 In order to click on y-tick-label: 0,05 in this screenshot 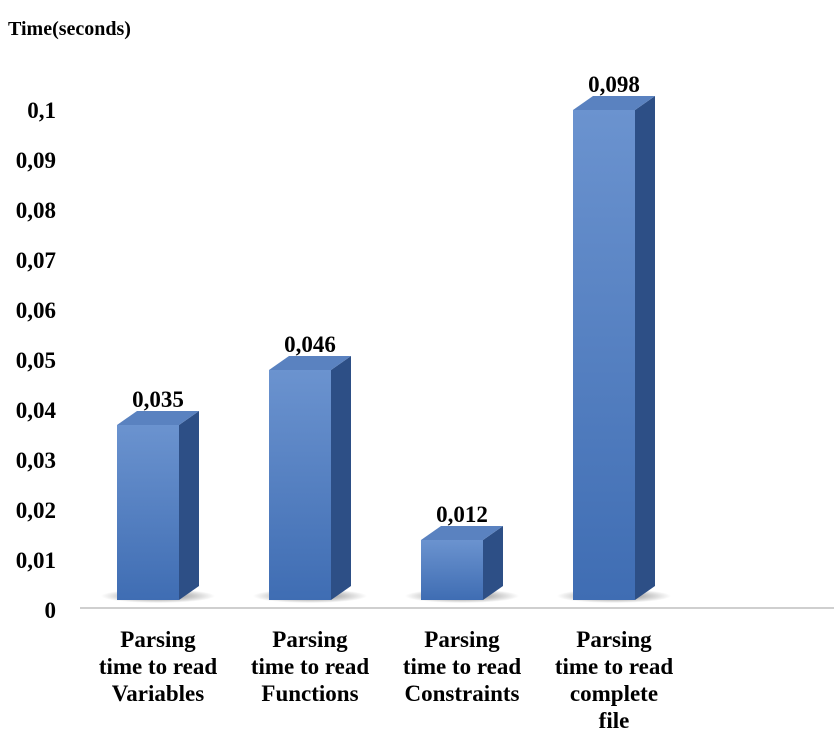, I will do `click(36, 360)`.